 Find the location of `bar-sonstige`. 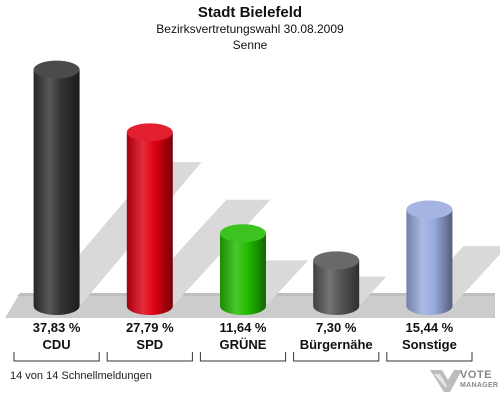

bar-sonstige is located at coordinates (429, 262).